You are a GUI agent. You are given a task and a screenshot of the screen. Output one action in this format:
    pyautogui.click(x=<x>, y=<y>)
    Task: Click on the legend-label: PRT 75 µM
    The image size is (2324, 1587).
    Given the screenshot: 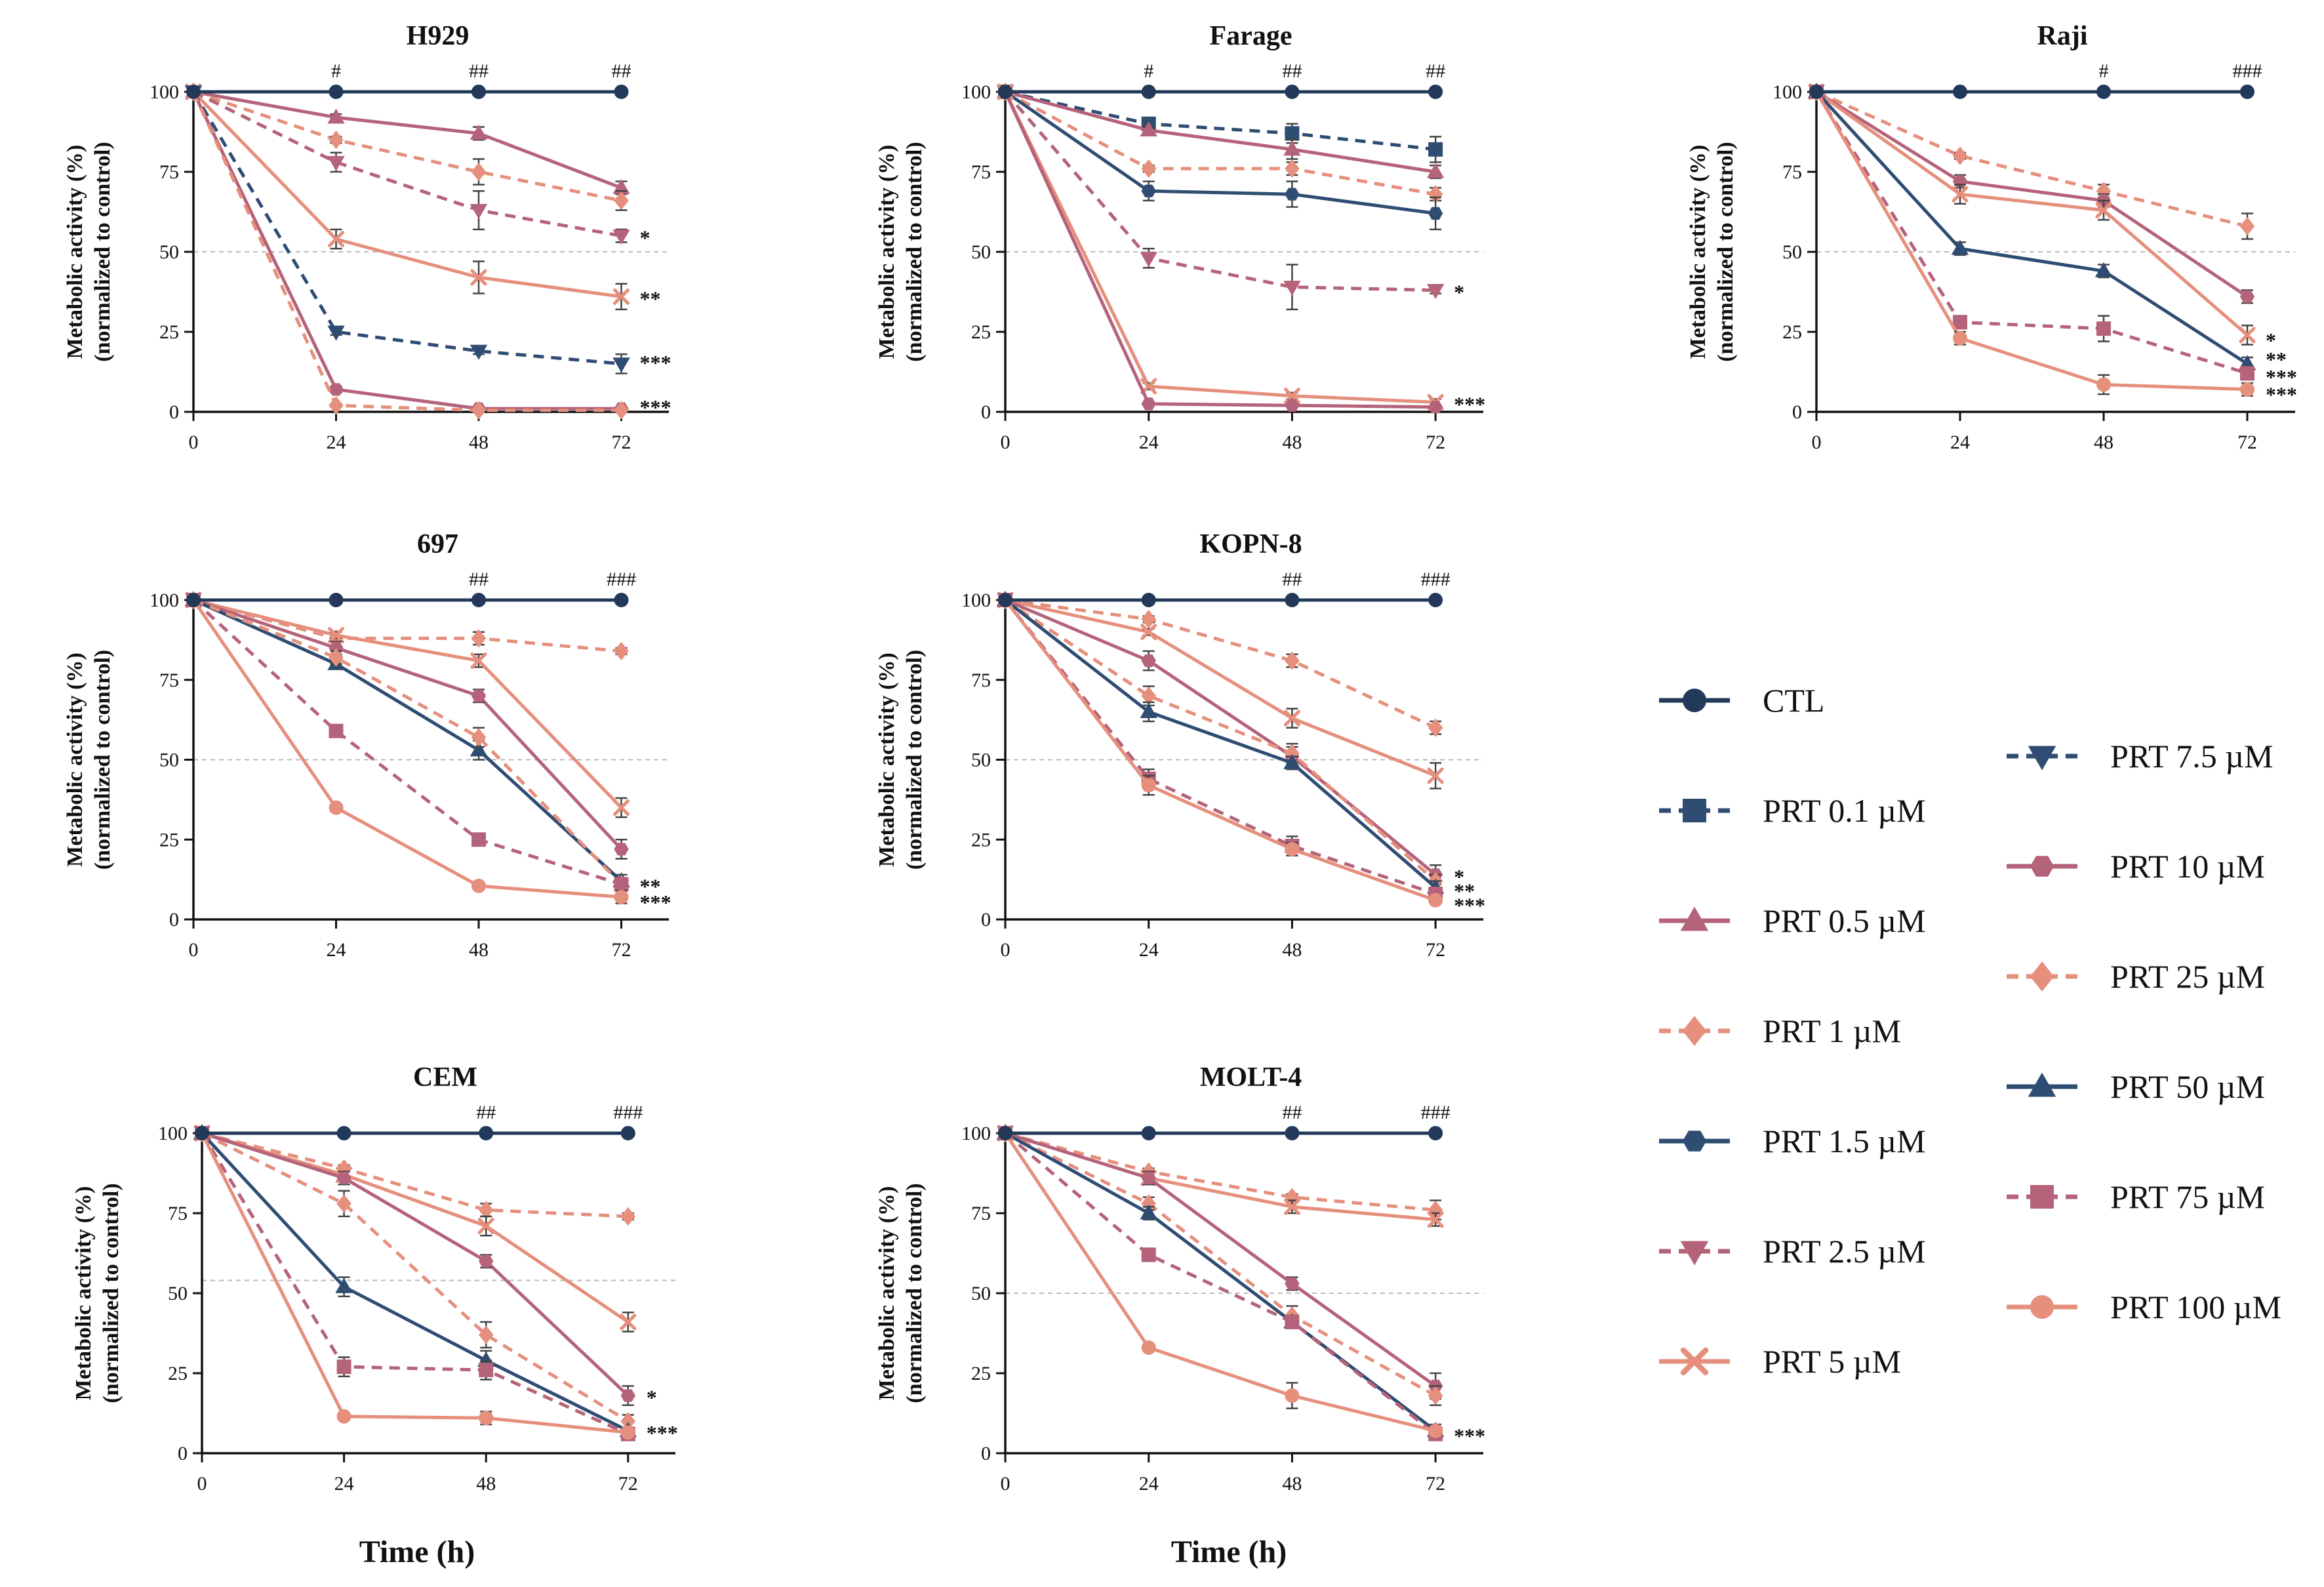 What is the action you would take?
    pyautogui.click(x=2187, y=1196)
    